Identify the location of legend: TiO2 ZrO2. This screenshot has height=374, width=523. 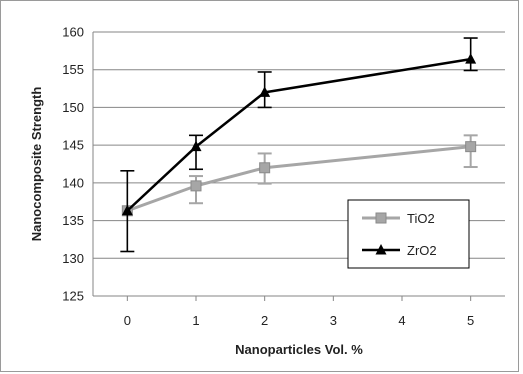
(408, 234).